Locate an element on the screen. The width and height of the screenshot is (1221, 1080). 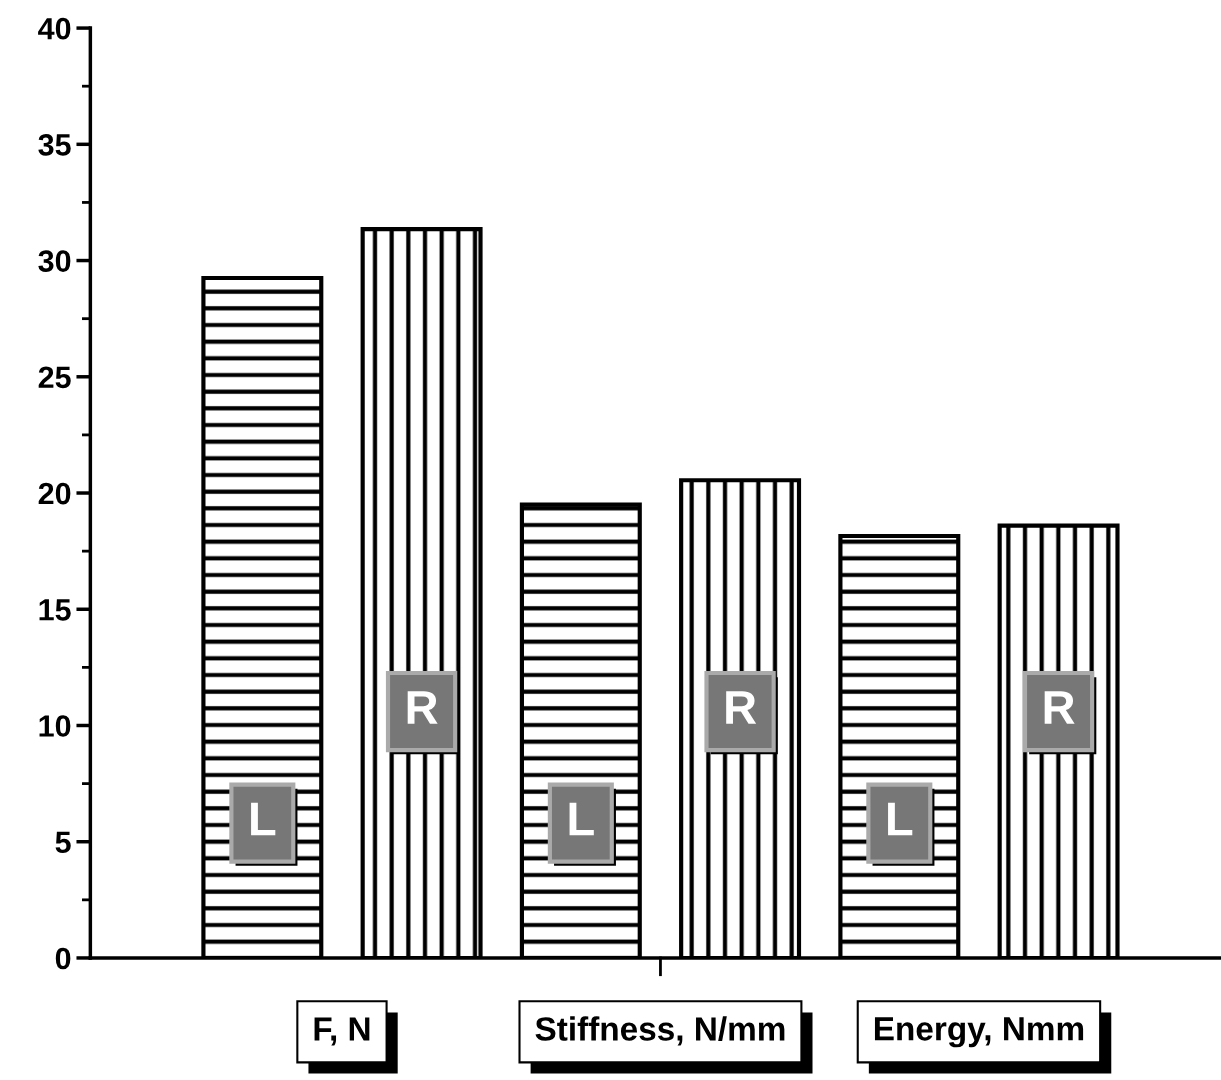
x-tick-label: Energy, Nmm is located at coordinates (979, 1032).